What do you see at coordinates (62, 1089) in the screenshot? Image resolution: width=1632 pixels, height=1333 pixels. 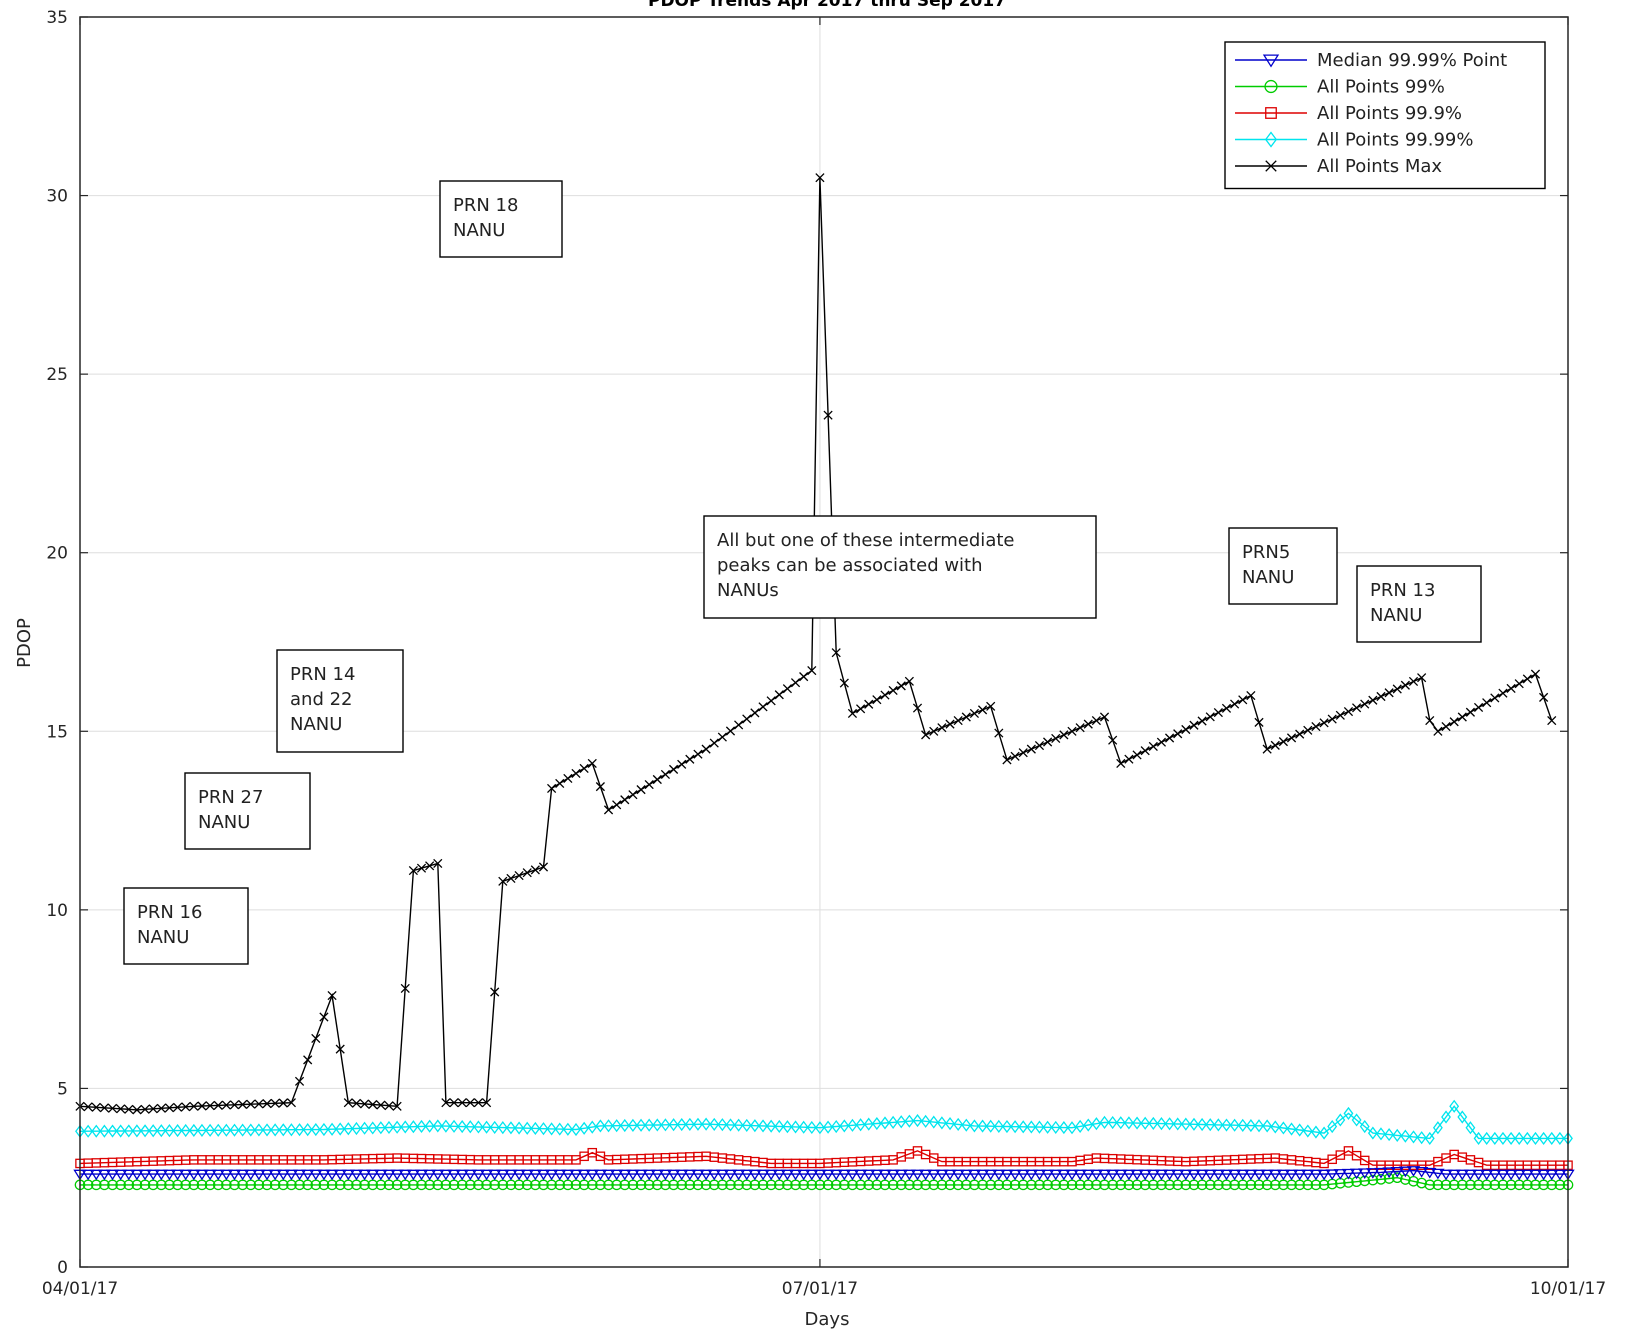 I see `y-tick-label: 5` at bounding box center [62, 1089].